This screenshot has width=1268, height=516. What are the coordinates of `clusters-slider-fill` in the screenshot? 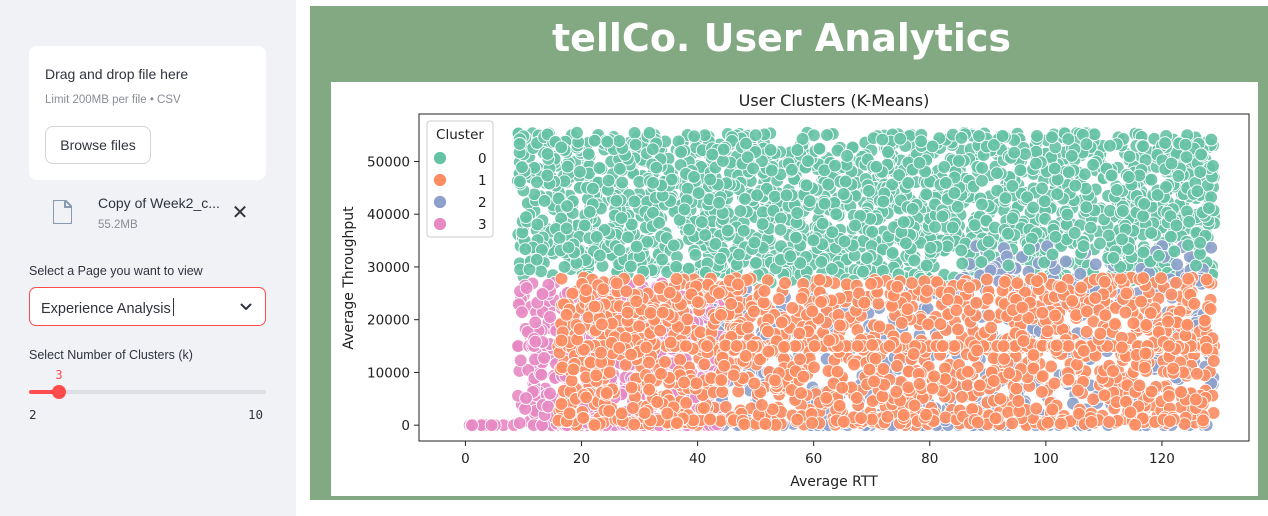 It's located at (44, 392).